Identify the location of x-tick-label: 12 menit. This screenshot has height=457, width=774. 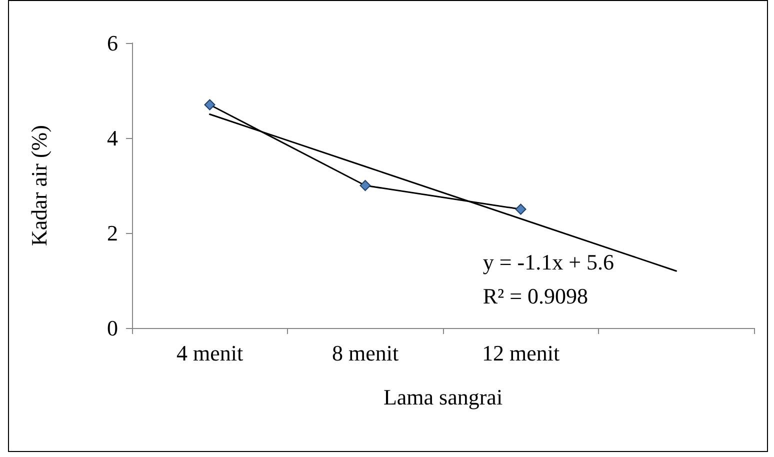
(521, 353).